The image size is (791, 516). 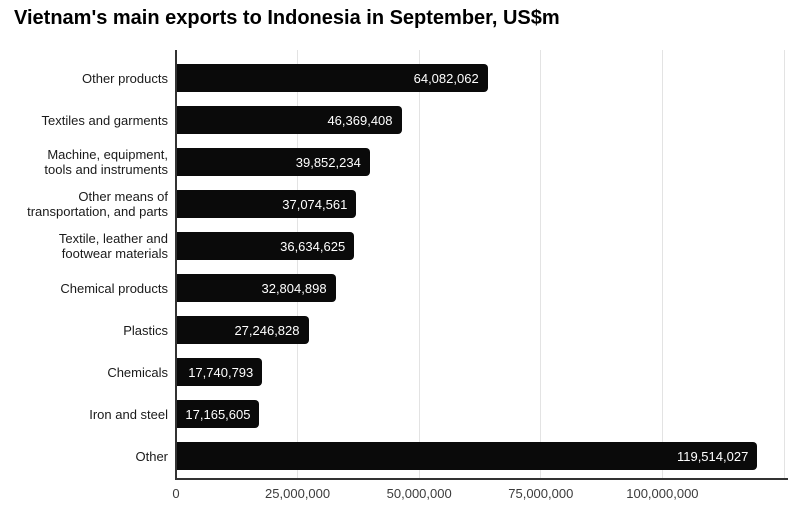 I want to click on bar: 64,082,062, so click(x=332, y=78).